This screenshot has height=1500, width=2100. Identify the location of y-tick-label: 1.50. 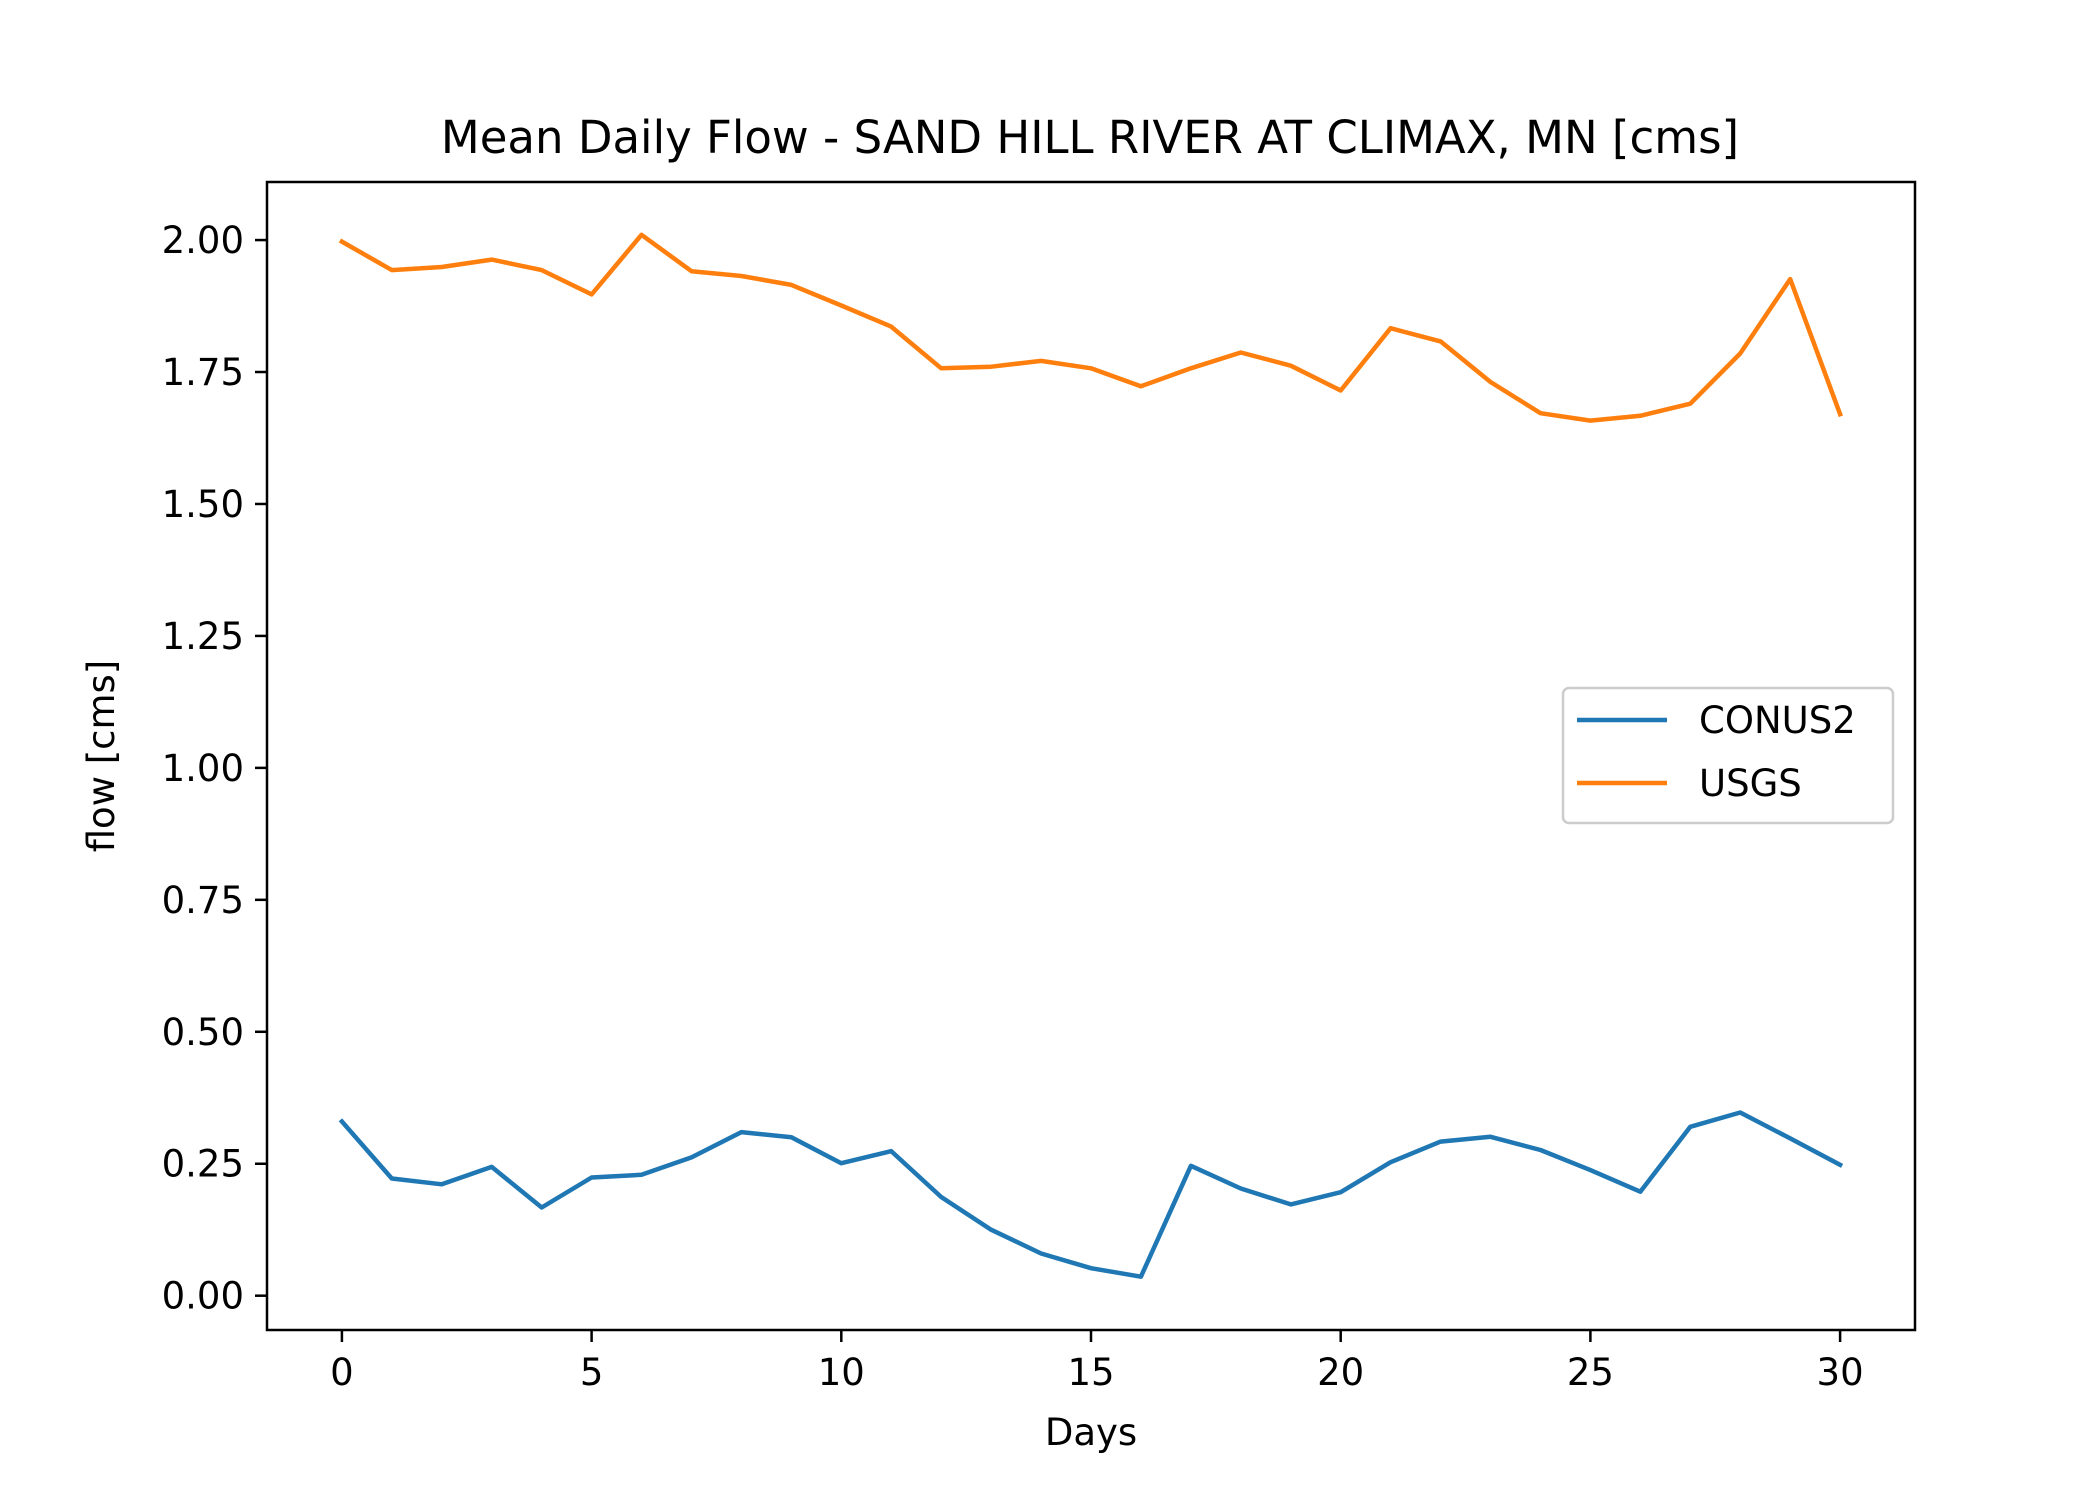
(203, 504).